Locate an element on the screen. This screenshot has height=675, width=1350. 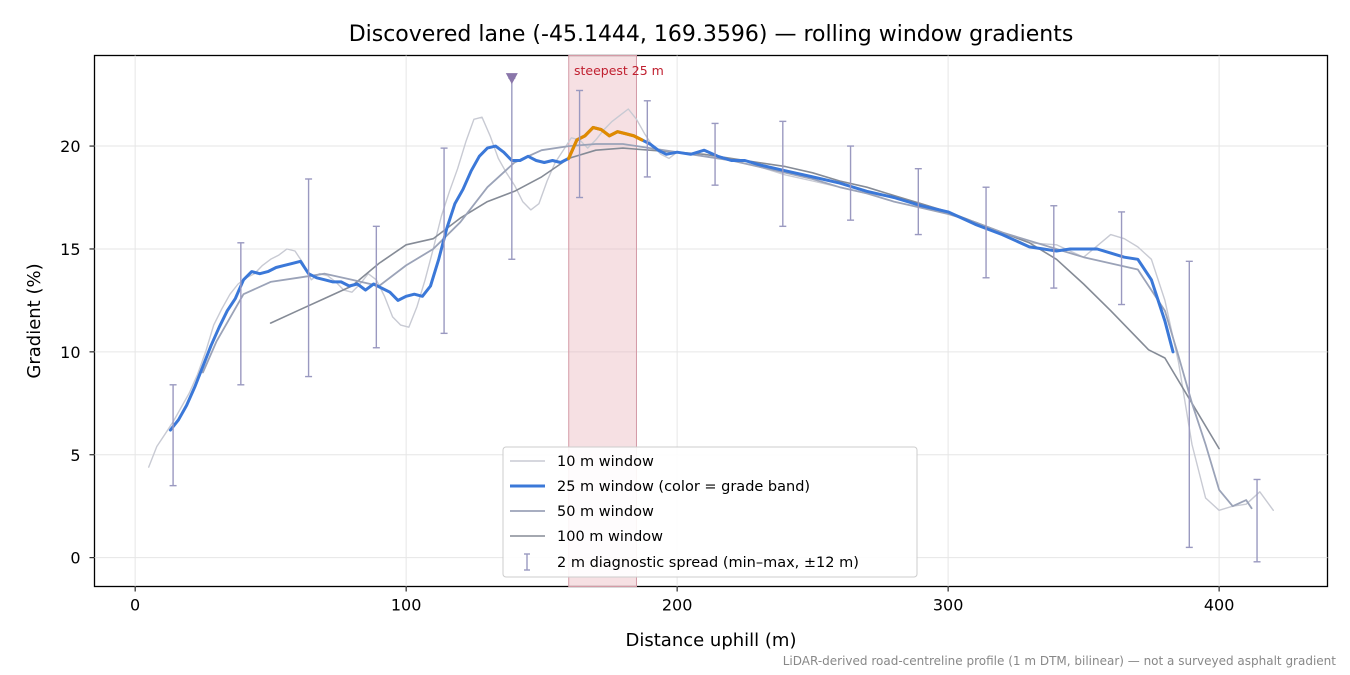
y-tick-label: 20 is located at coordinates (70, 146).